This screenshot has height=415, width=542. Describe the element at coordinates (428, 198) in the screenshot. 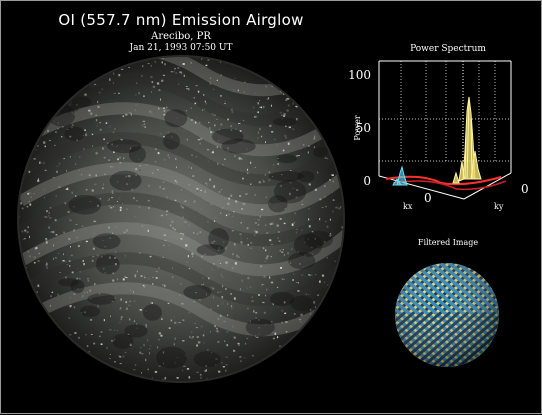

I see `kx-zero-tick: 0` at that location.